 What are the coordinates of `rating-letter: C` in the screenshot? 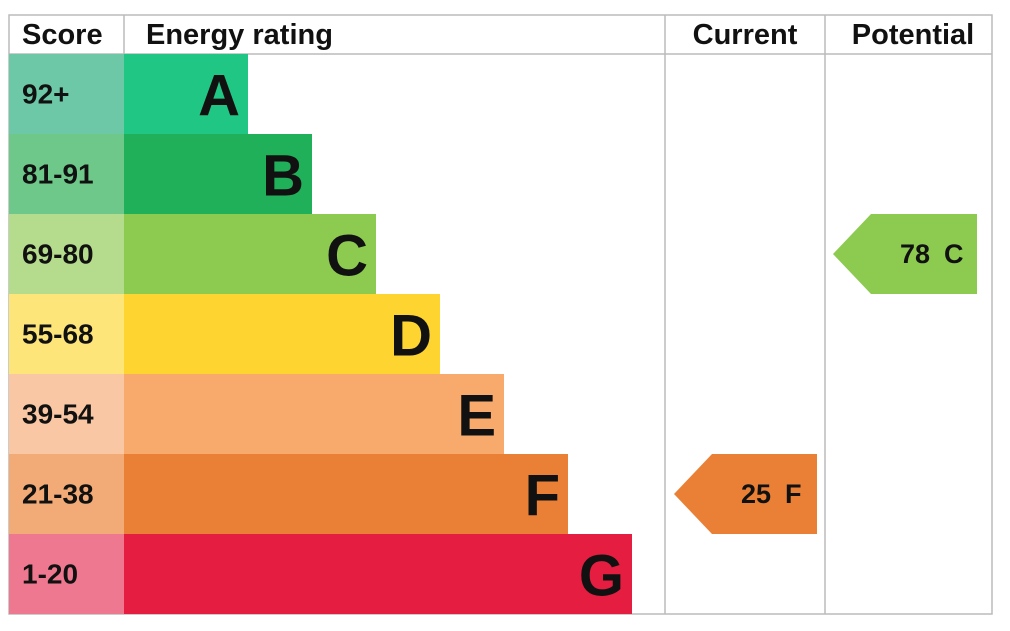 It's located at (347, 256).